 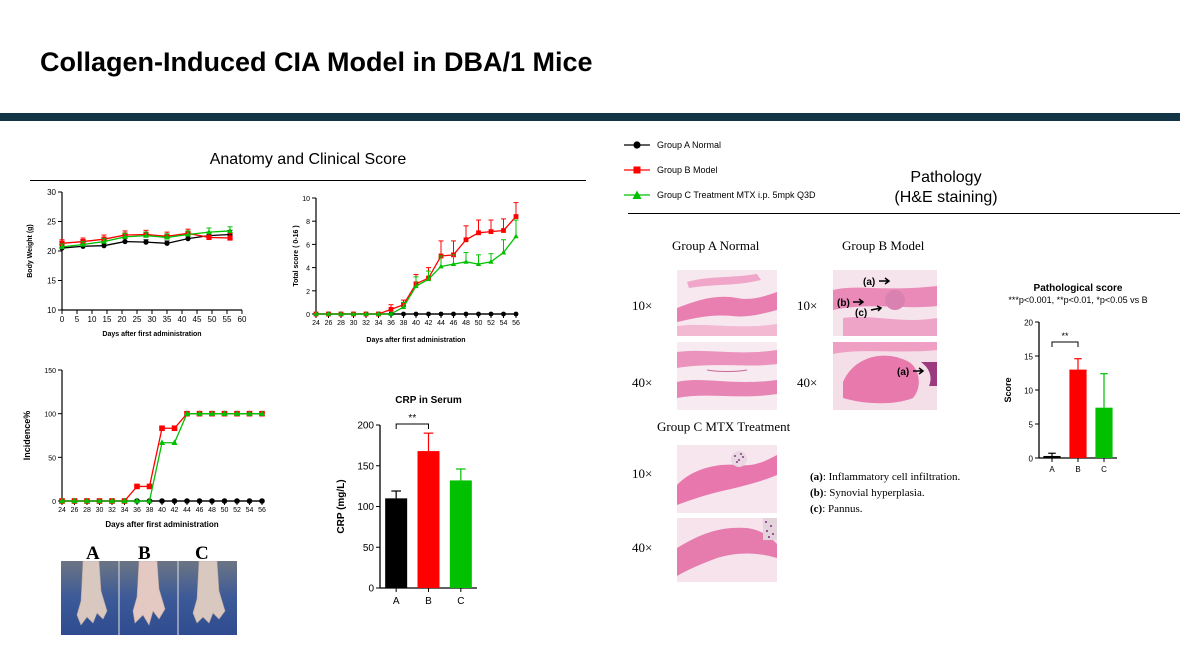 I want to click on legend-label: Group B Model, so click(x=687, y=170).